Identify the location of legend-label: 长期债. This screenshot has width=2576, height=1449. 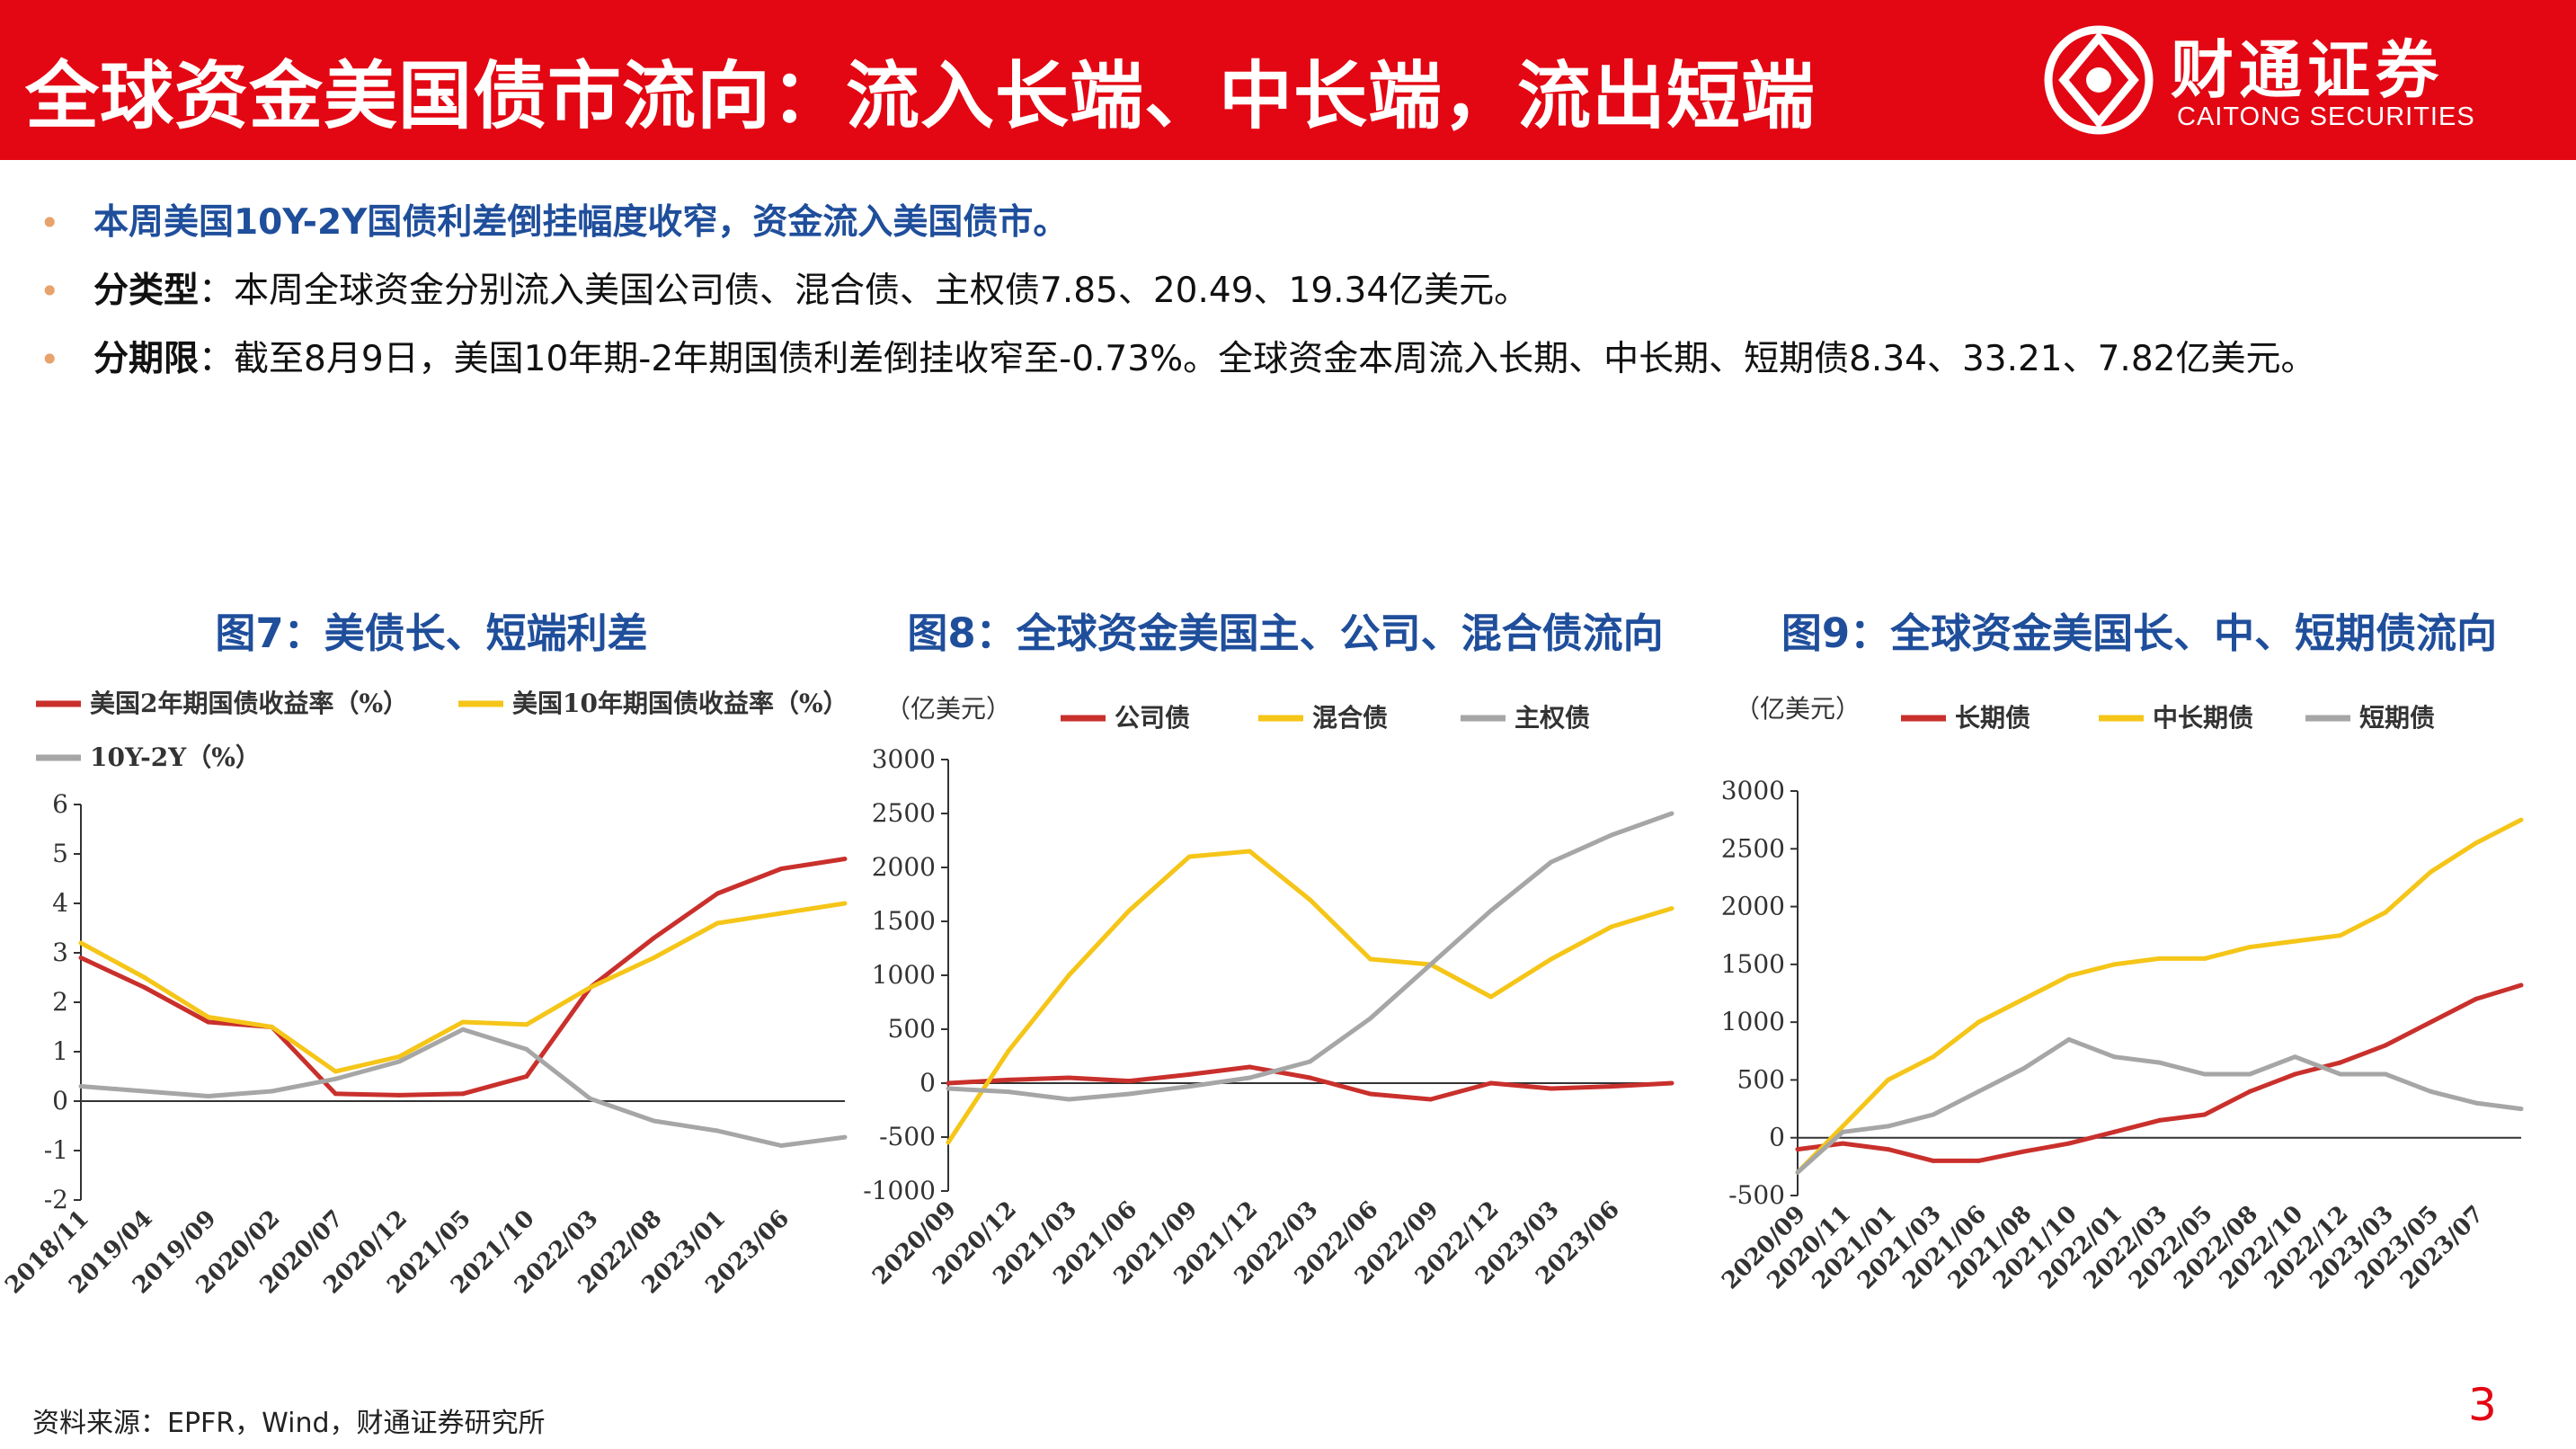
(1992, 718).